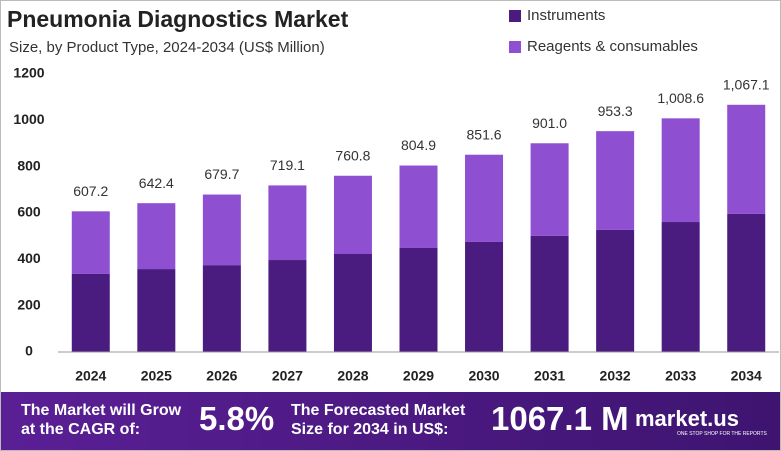 This screenshot has width=781, height=451. What do you see at coordinates (156, 376) in the screenshot?
I see `x-tick-label: 2025` at bounding box center [156, 376].